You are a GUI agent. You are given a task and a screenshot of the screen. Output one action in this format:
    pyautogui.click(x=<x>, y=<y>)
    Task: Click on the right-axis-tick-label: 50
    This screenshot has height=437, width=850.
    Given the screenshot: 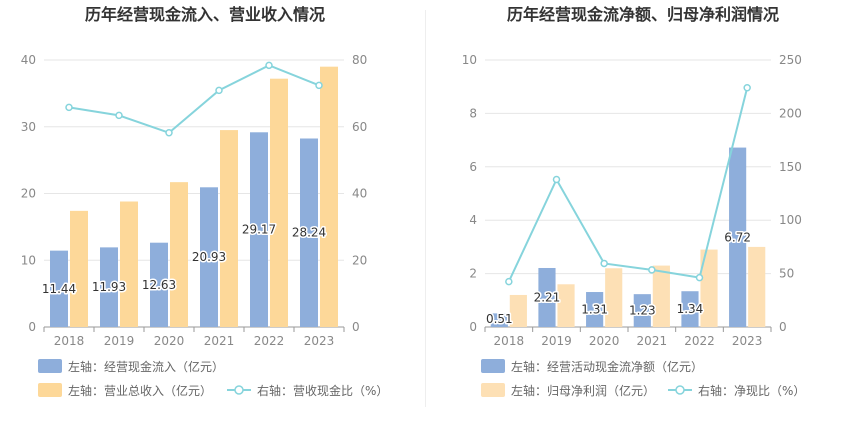 What is the action you would take?
    pyautogui.click(x=786, y=274)
    